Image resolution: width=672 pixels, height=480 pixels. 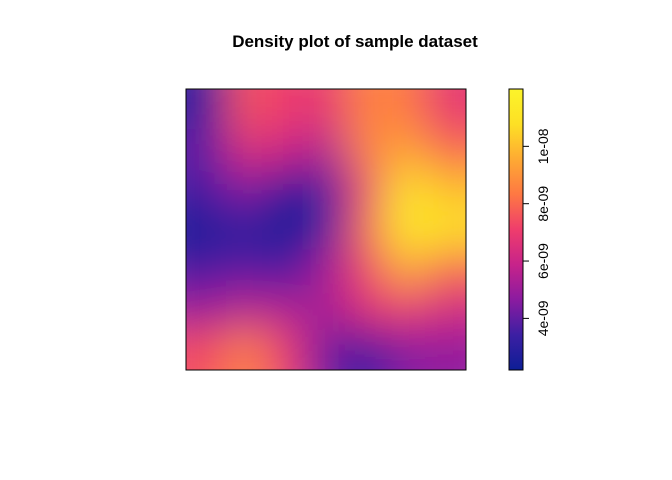 What do you see at coordinates (543, 146) in the screenshot?
I see `colorbar-tick-label: 1e-08` at bounding box center [543, 146].